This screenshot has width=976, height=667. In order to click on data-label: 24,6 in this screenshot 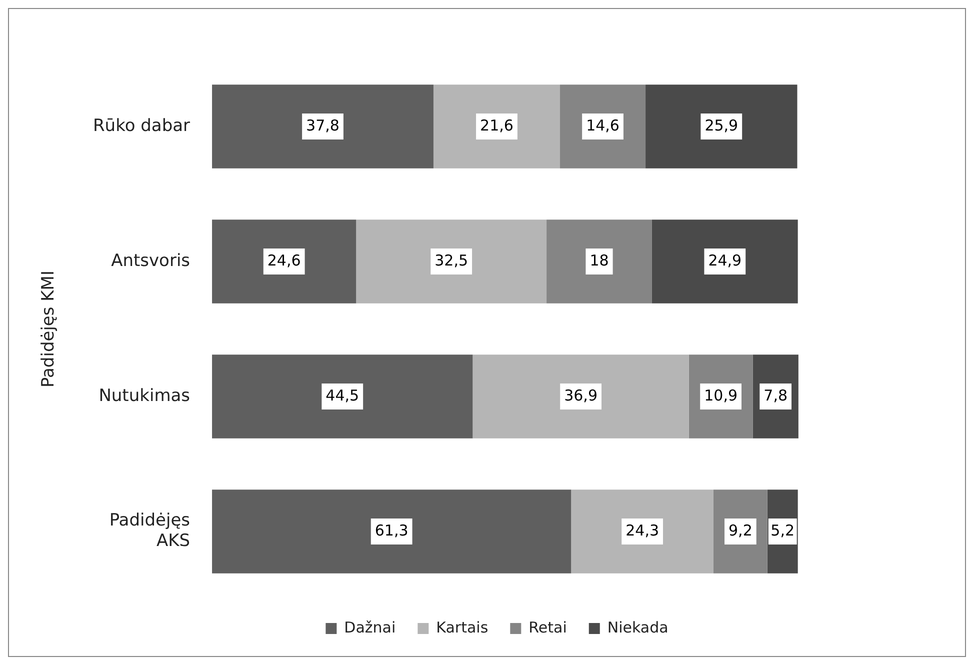, I will do `click(284, 260)`.